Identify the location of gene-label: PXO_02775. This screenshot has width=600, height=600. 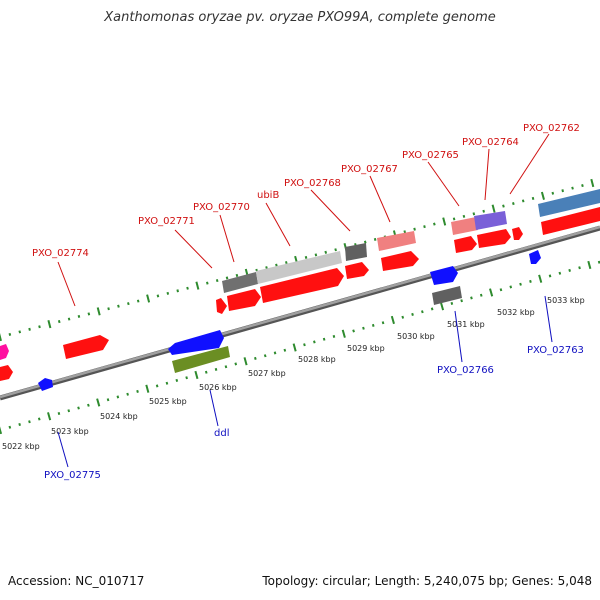
(72, 475).